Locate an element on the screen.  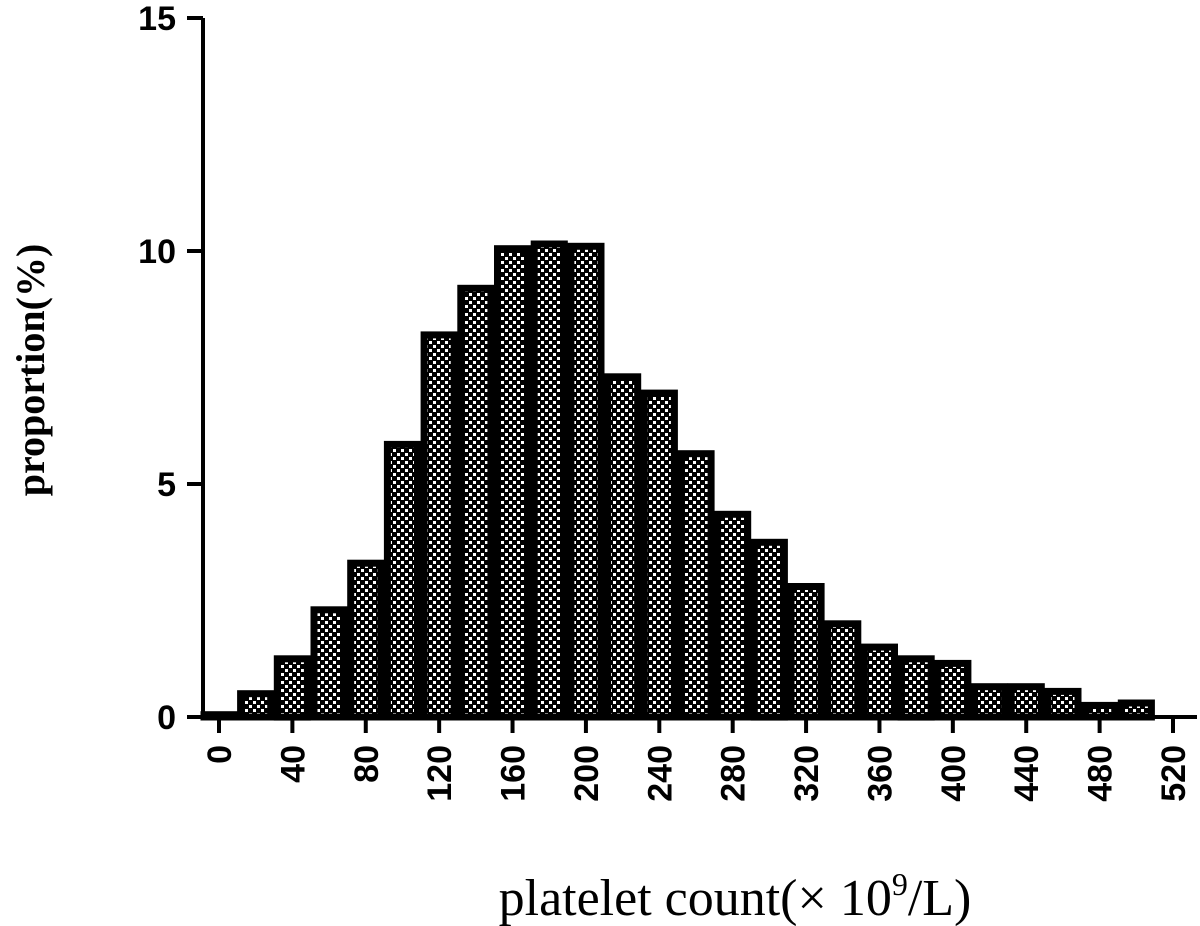
x-tick-label: 160 is located at coordinates (514, 773).